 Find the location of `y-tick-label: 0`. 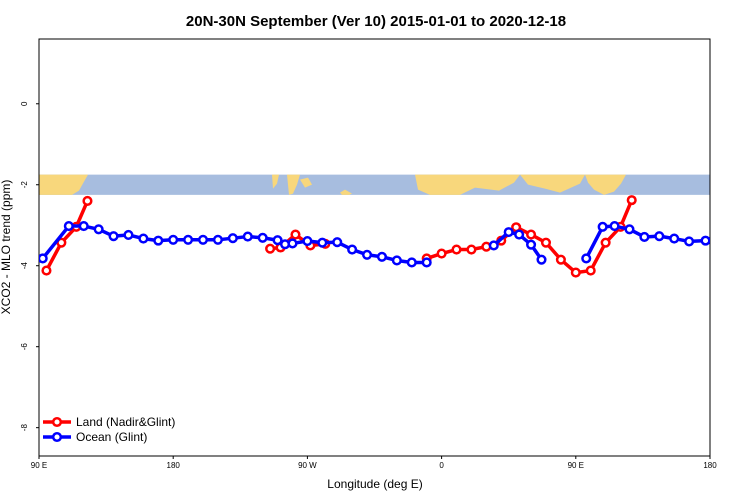

y-tick-label: 0 is located at coordinates (24, 103).